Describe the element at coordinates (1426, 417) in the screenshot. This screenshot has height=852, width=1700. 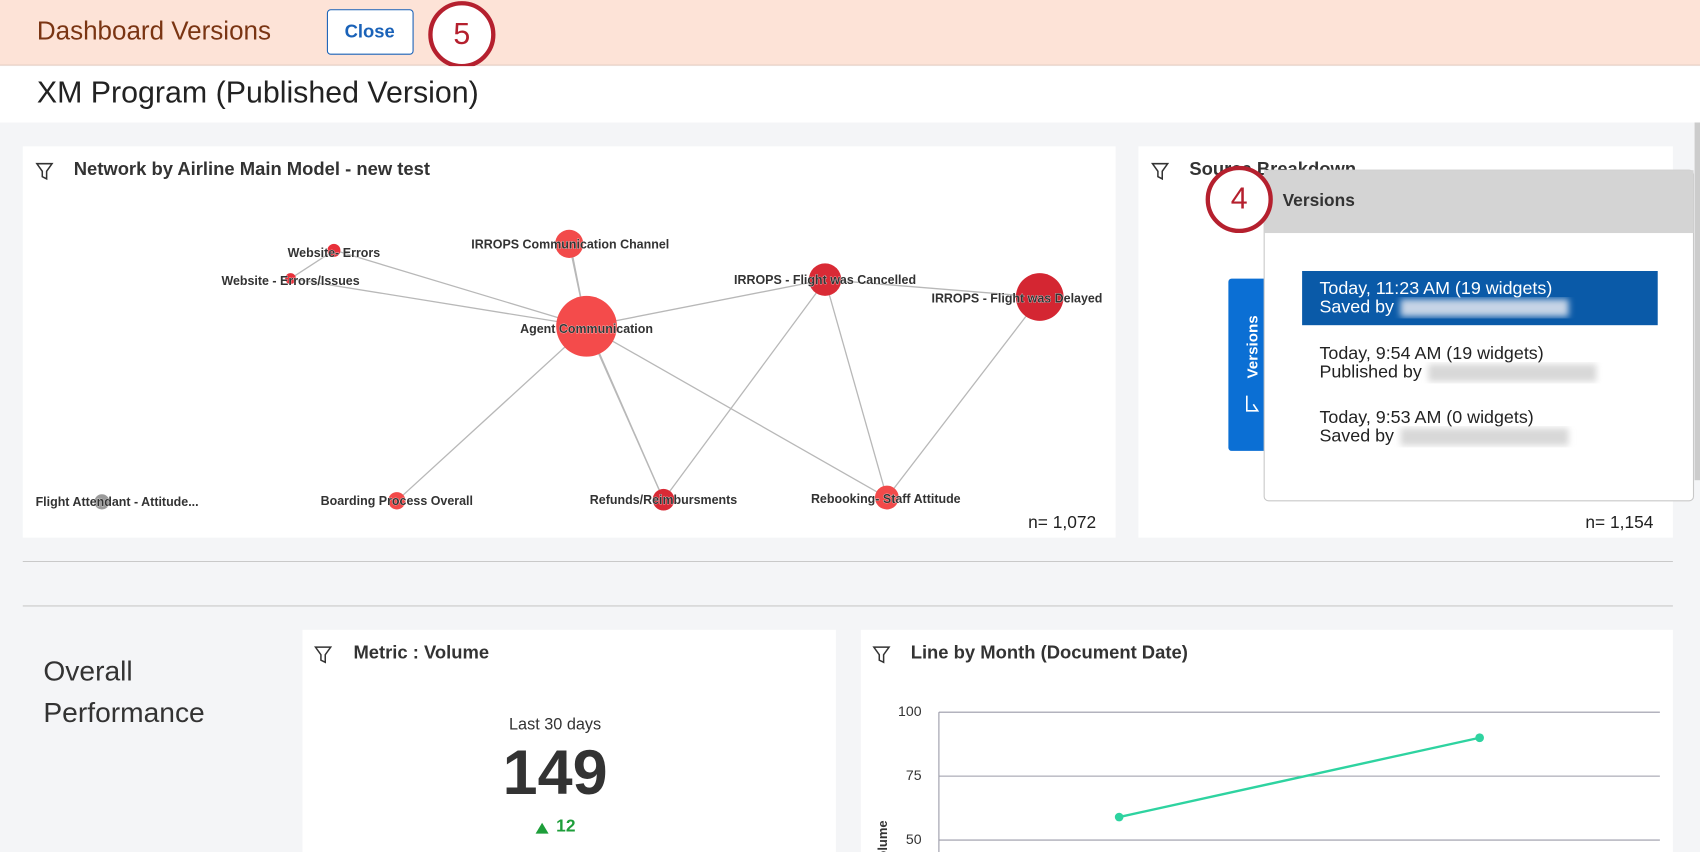
I see `version-time: Today, 9:53 AM (0 widgets)` at that location.